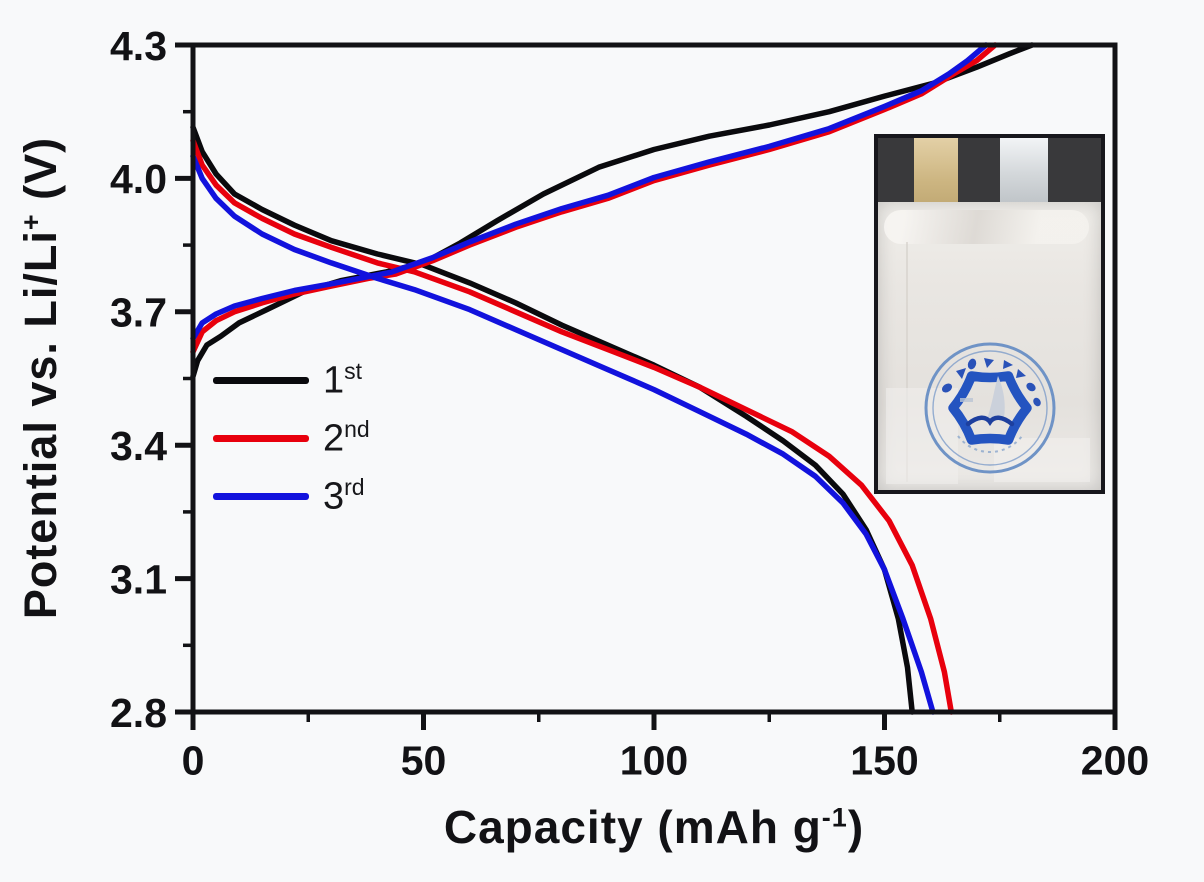 Image resolution: width=1204 pixels, height=882 pixels. What do you see at coordinates (856, 827) in the screenshot?
I see `x-axis-title-suffix: )` at bounding box center [856, 827].